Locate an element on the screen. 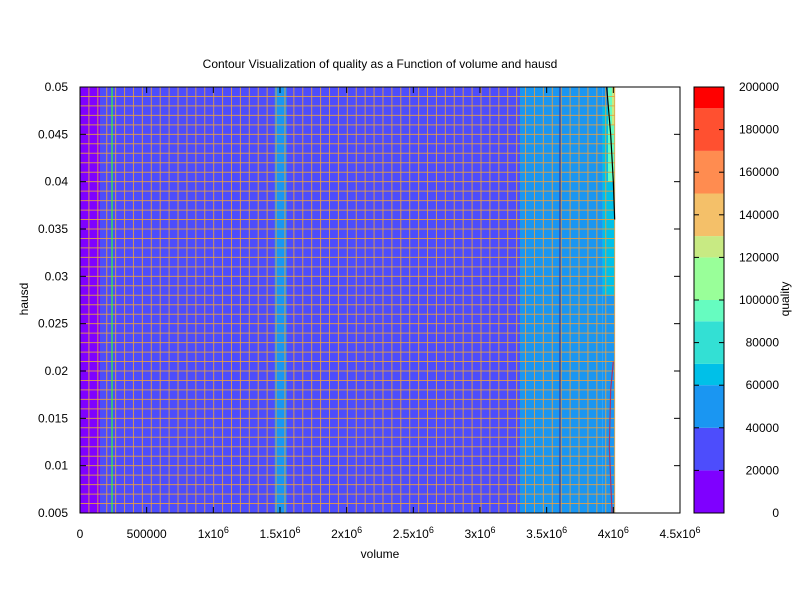 This screenshot has width=800, height=605. colorbar-tick-label: 160000 is located at coordinates (759, 172).